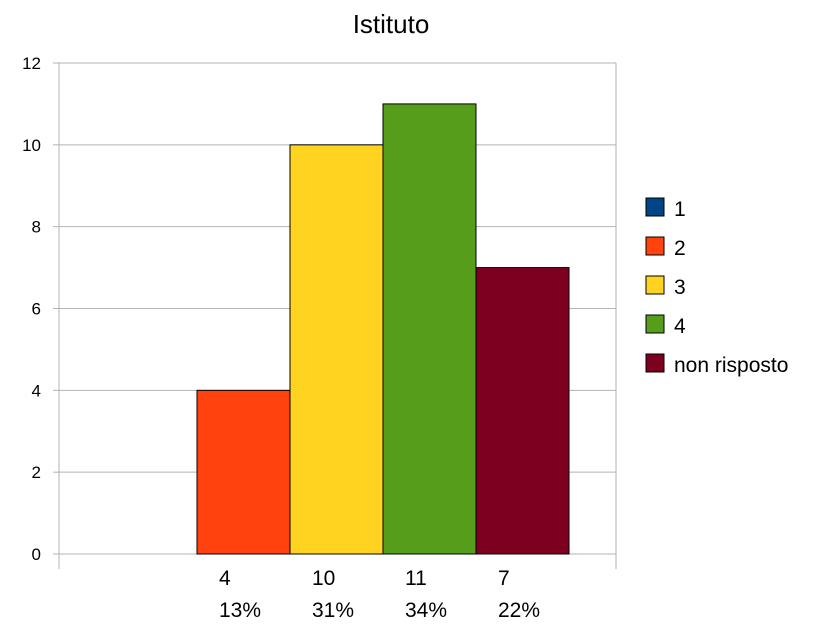 The height and width of the screenshot is (631, 826). Describe the element at coordinates (426, 610) in the screenshot. I see `percent-label: 34%` at that location.